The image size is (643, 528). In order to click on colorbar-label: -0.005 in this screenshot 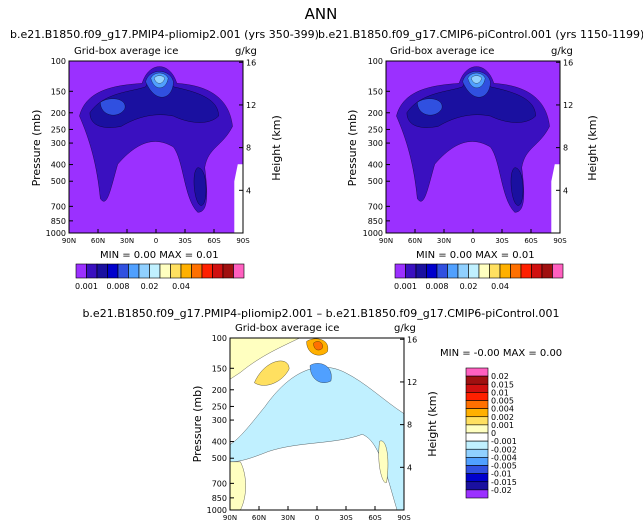, I will do `click(504, 466)`.